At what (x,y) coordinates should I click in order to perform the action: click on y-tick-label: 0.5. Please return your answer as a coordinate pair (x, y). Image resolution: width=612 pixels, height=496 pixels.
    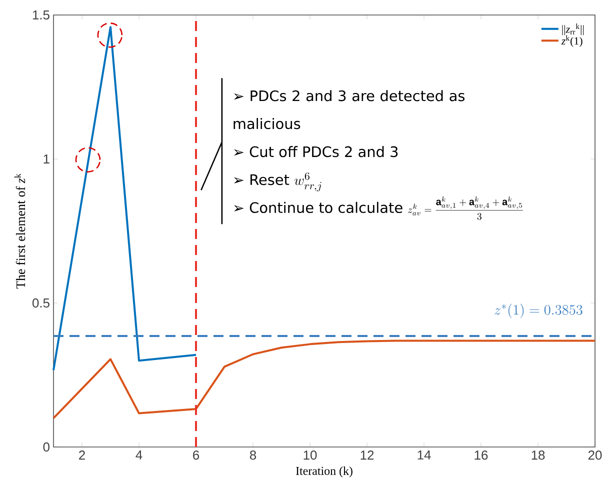
    Looking at the image, I should click on (41, 303).